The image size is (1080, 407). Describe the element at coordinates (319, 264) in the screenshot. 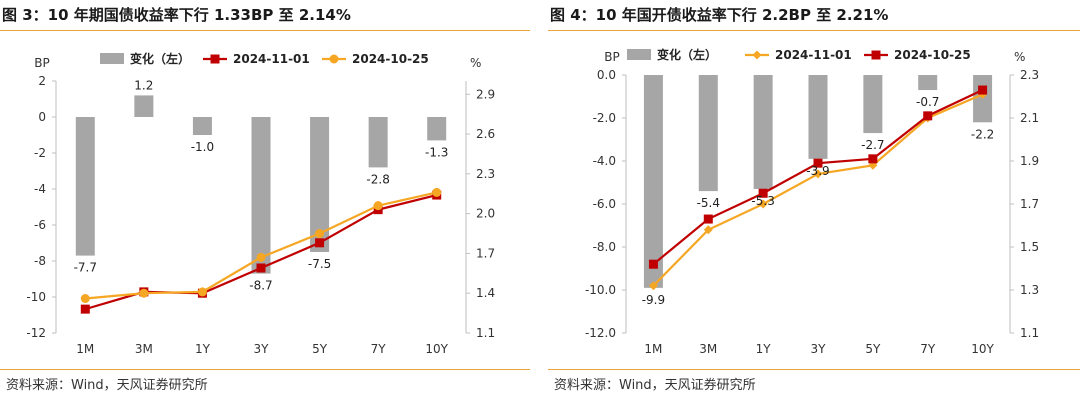

I see `bar-data-label: -7.5` at that location.